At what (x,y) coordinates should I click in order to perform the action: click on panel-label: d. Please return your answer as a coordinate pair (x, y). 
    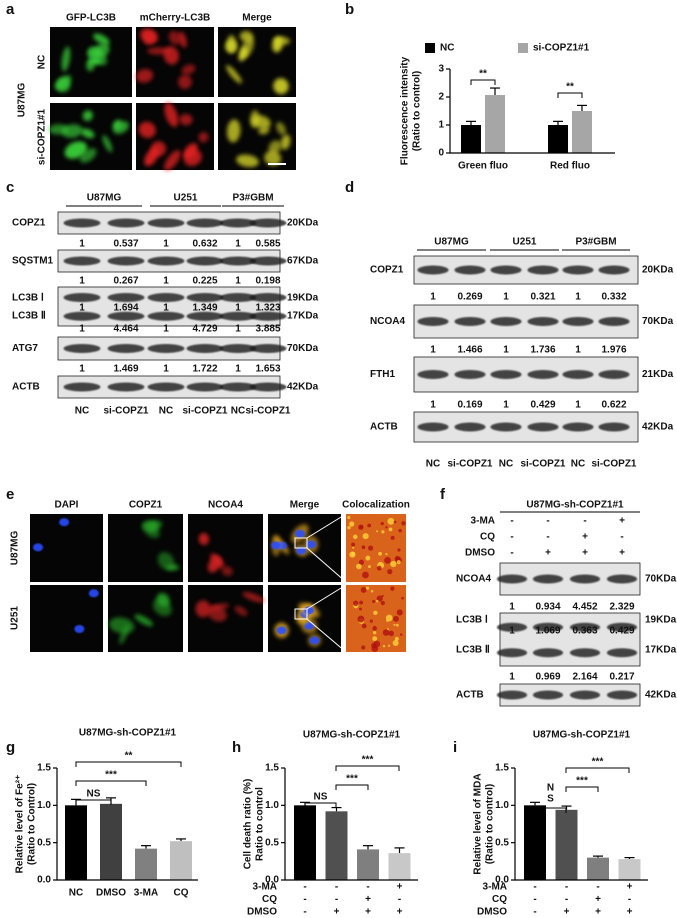
    Looking at the image, I should click on (349, 187).